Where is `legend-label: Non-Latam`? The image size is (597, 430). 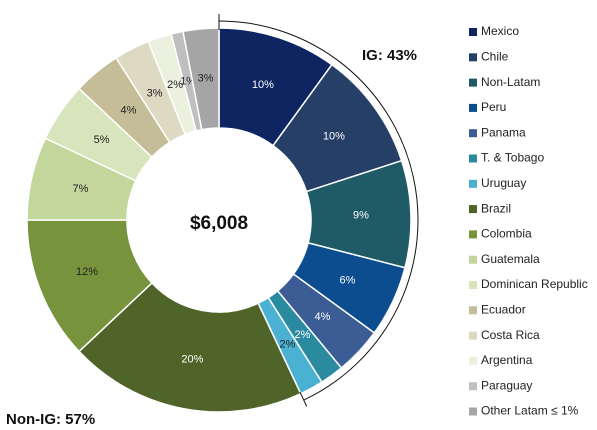
legend-label: Non-Latam is located at coordinates (510, 82).